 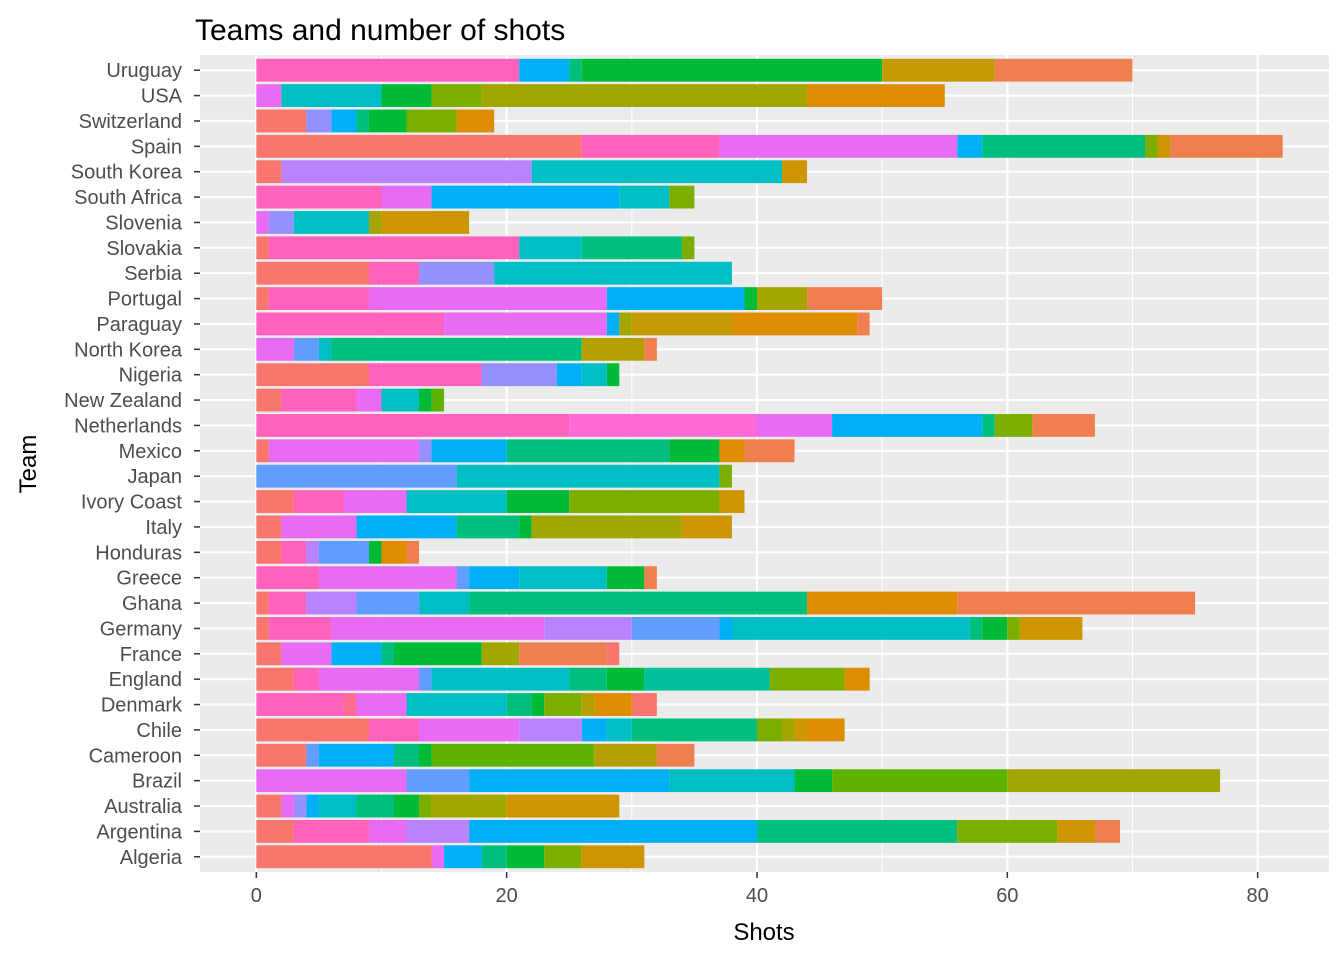 I want to click on y-tick-label: Greece, so click(x=149, y=579).